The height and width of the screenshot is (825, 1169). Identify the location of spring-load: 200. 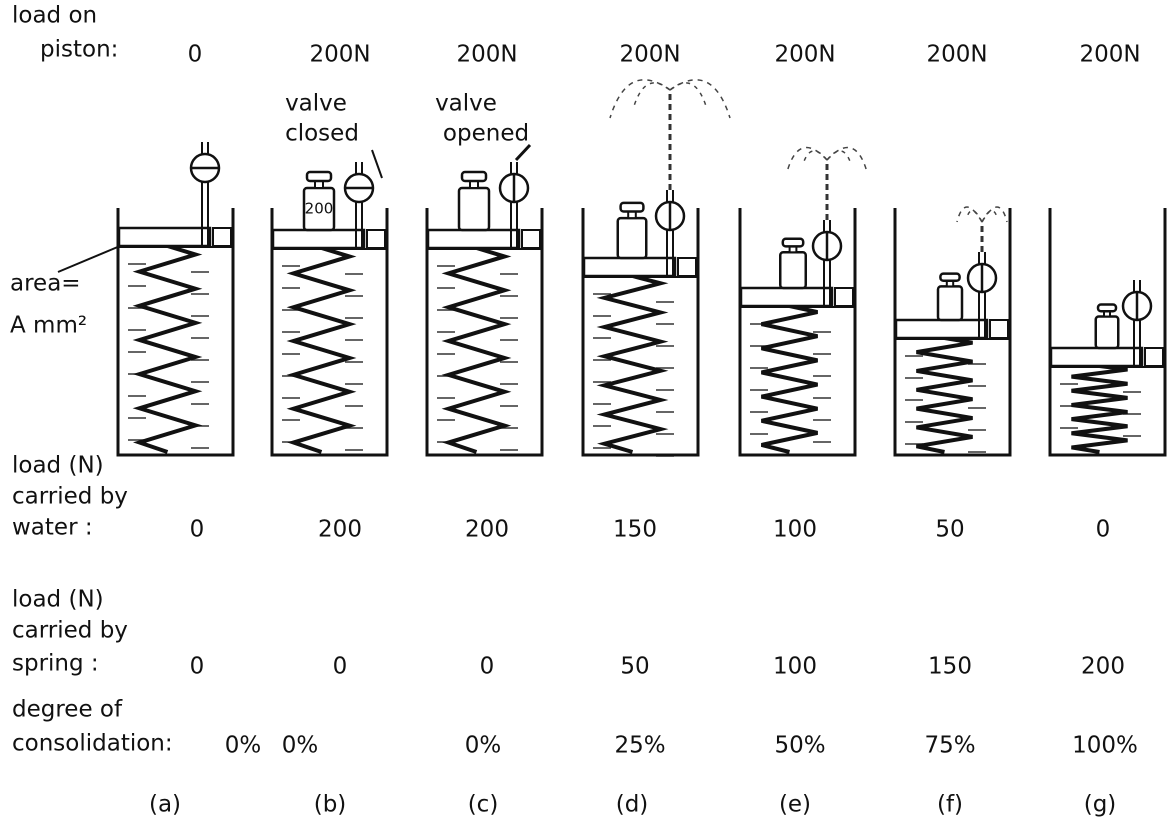
(1103, 667).